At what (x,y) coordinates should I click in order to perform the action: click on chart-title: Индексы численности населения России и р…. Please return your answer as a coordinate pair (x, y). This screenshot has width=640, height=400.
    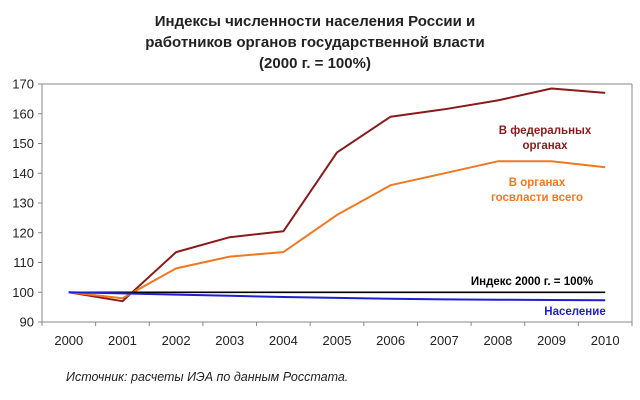
    Looking at the image, I should click on (314, 42).